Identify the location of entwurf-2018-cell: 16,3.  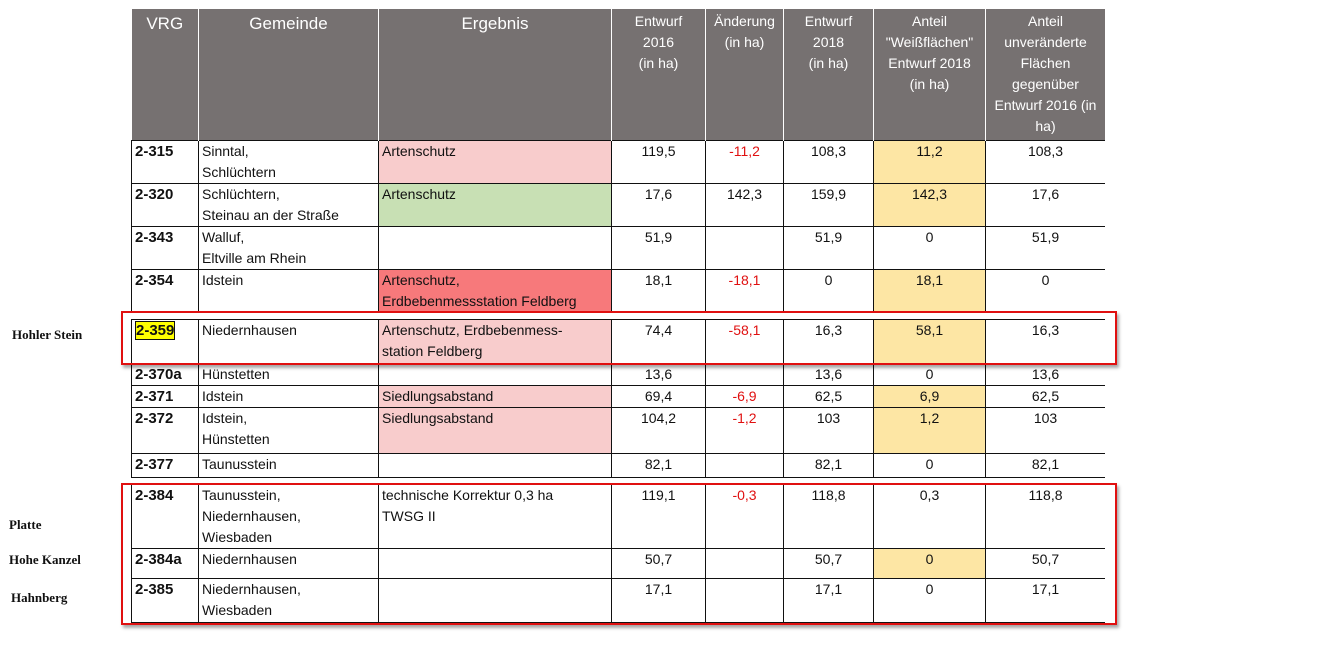
(828, 341).